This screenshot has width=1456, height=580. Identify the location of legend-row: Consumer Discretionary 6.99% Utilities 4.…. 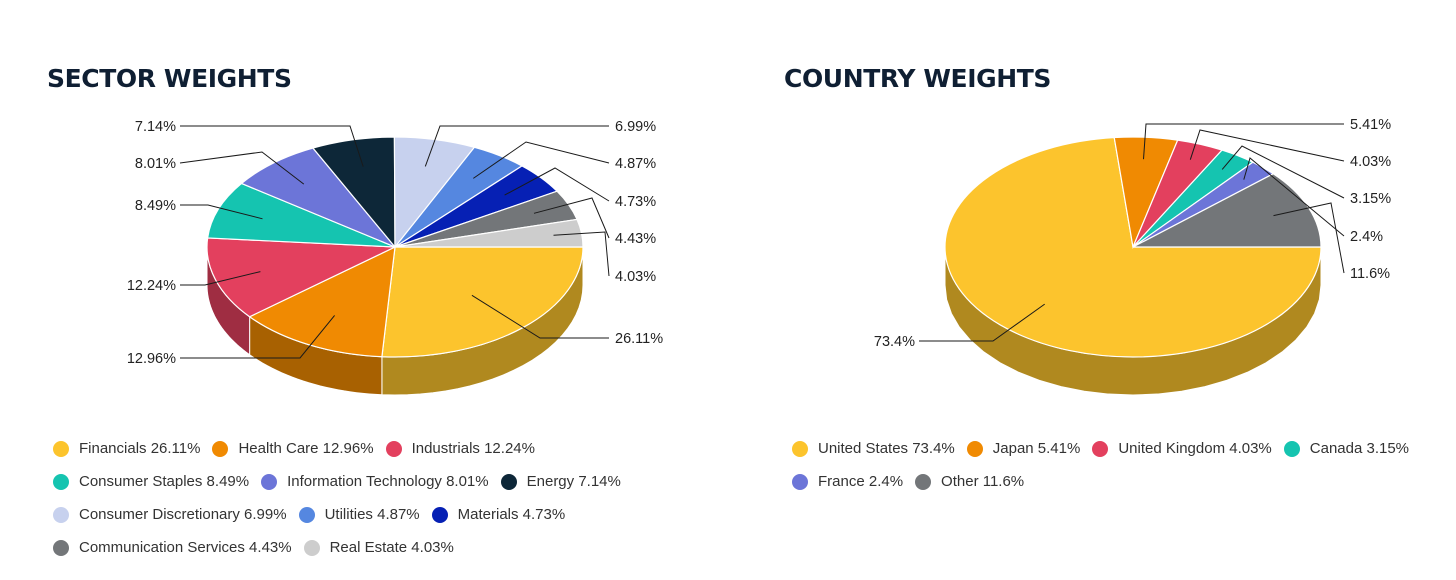
(343, 514).